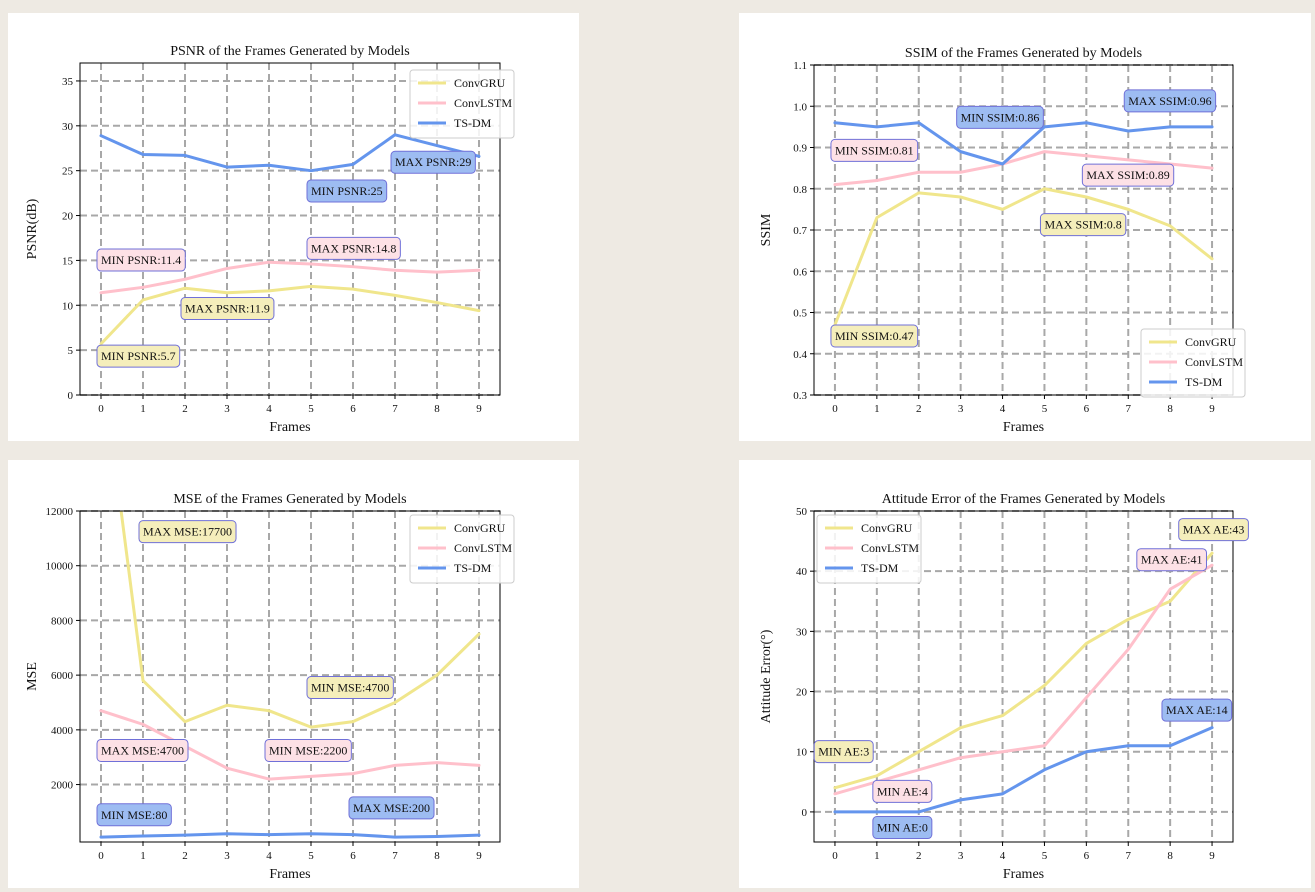 The image size is (1315, 892). I want to click on annotation-label: MIN MSE:4700, so click(350, 688).